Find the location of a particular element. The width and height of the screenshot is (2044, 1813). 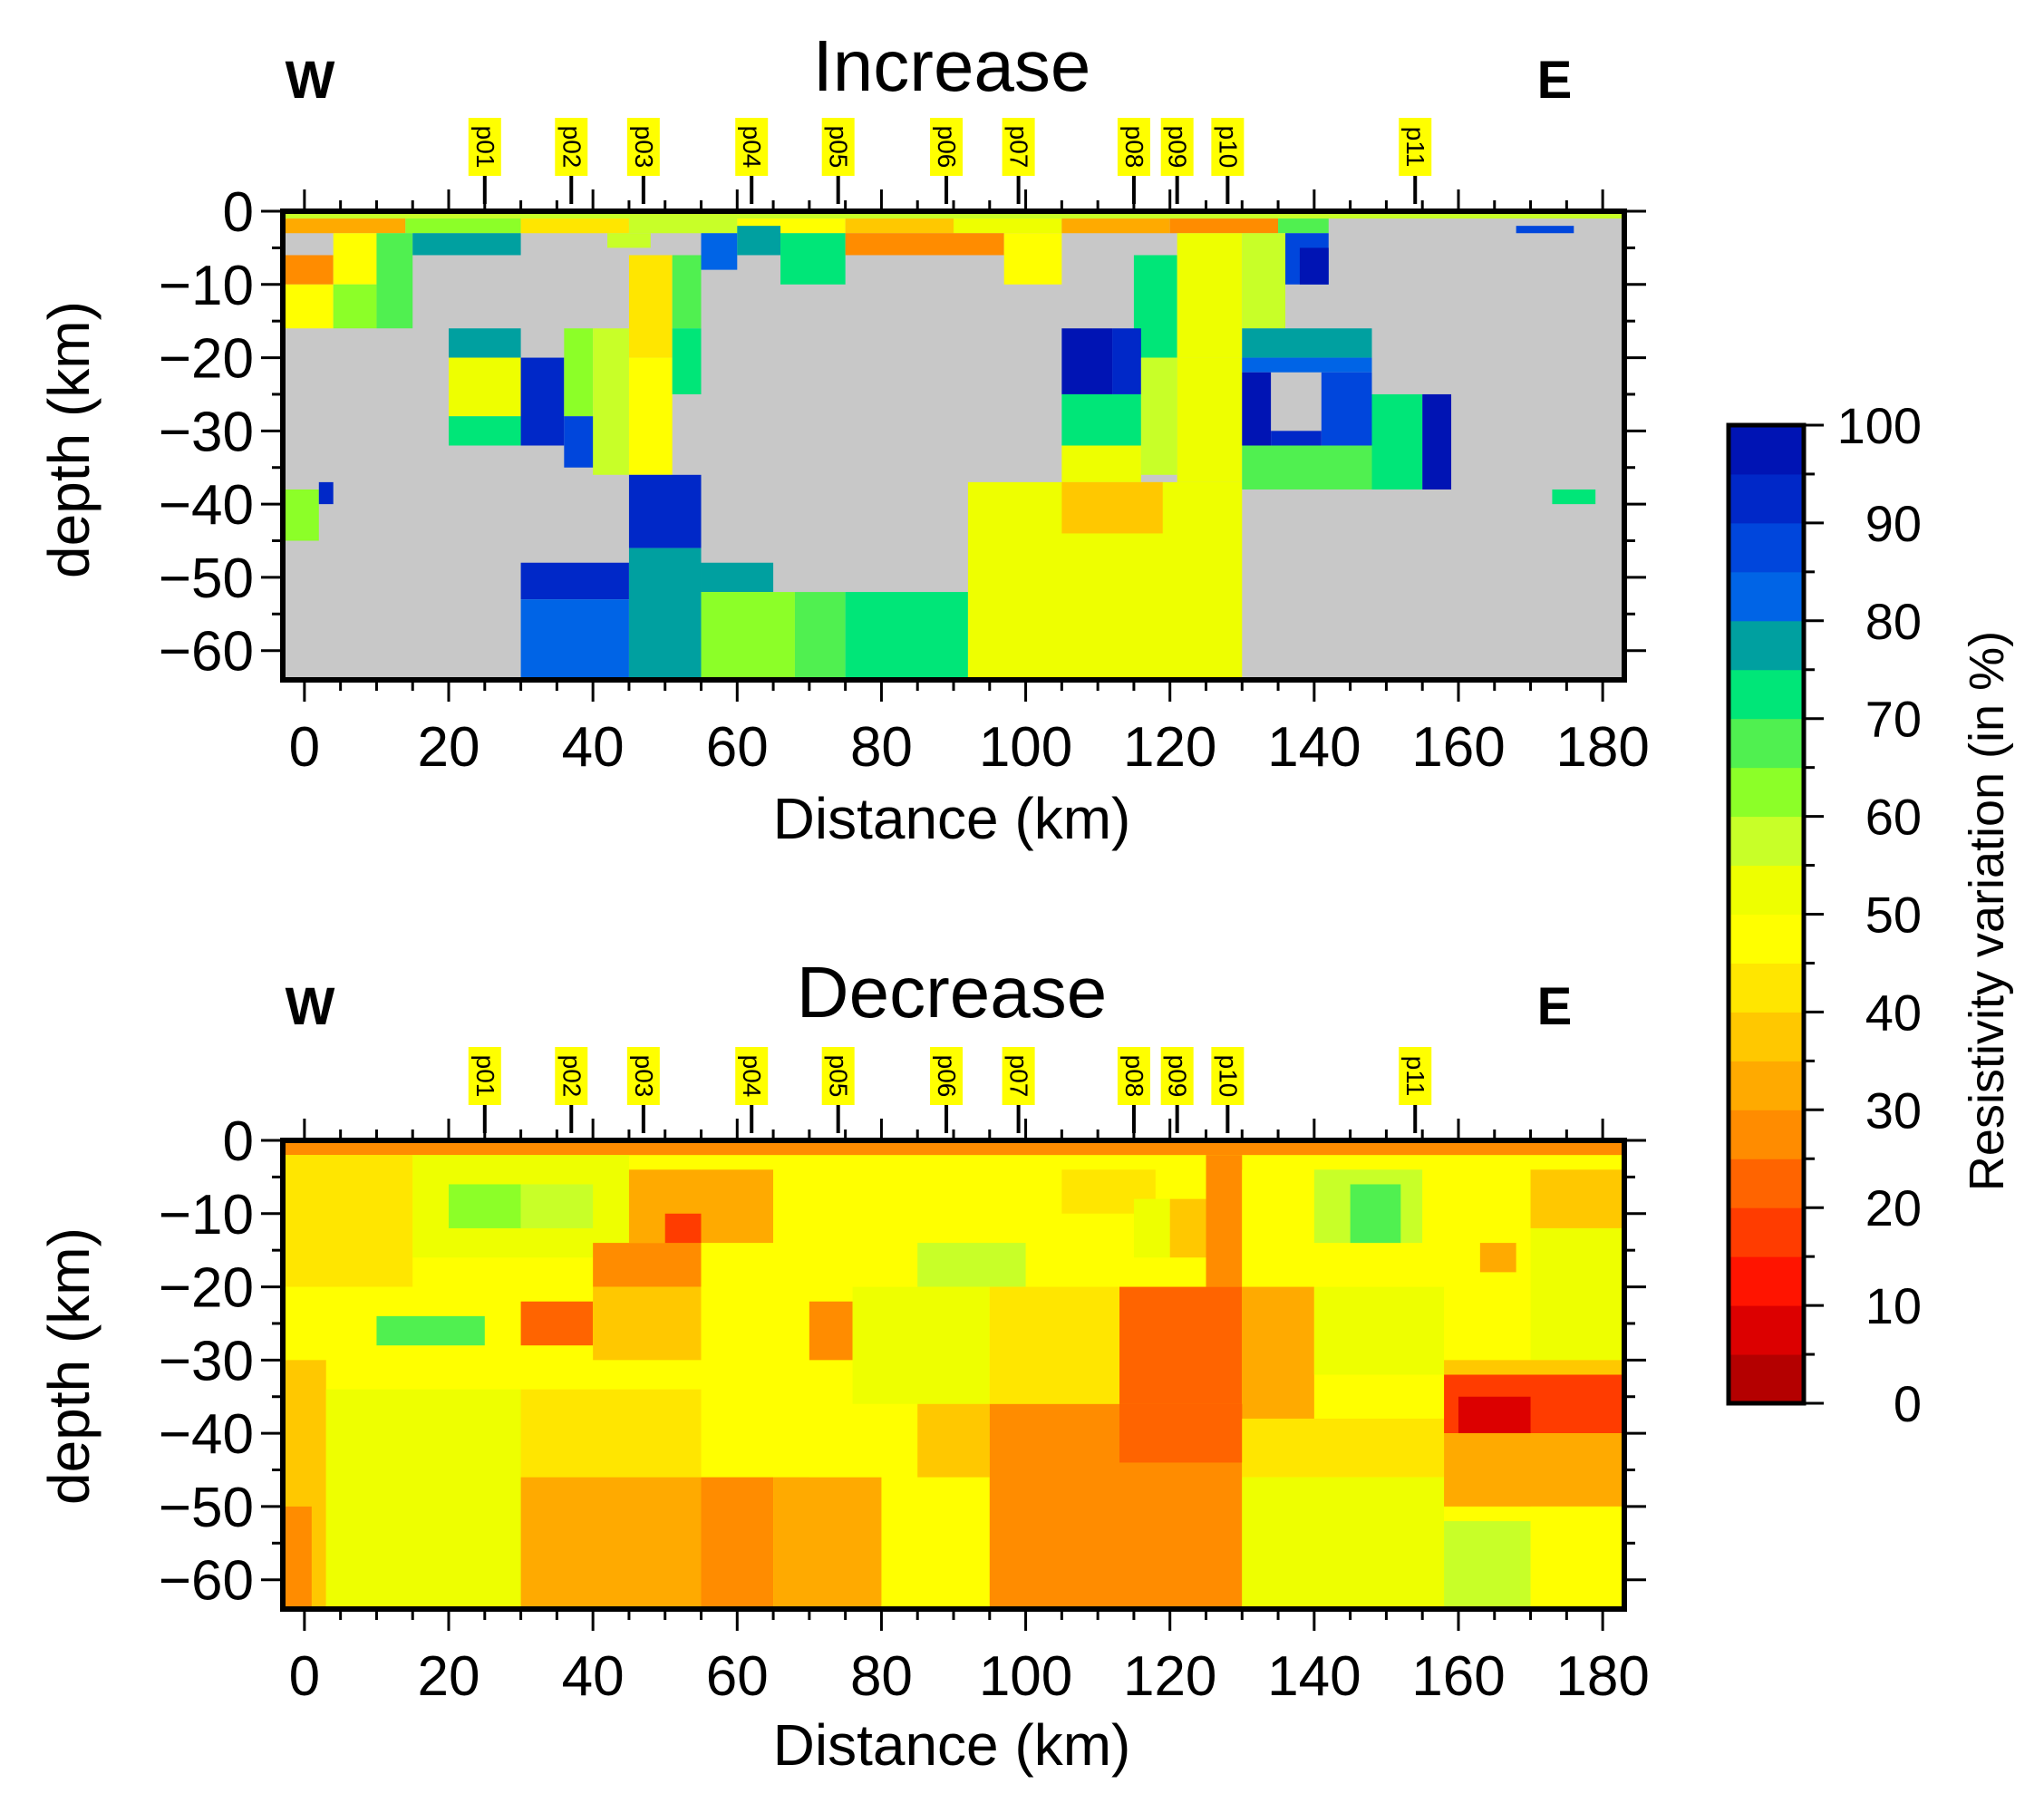

west-label: W is located at coordinates (310, 1006).